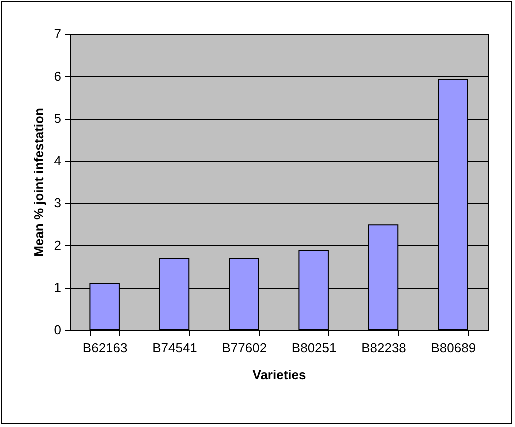 This screenshot has width=515, height=427. I want to click on x-tick-label: B82238, so click(384, 348).